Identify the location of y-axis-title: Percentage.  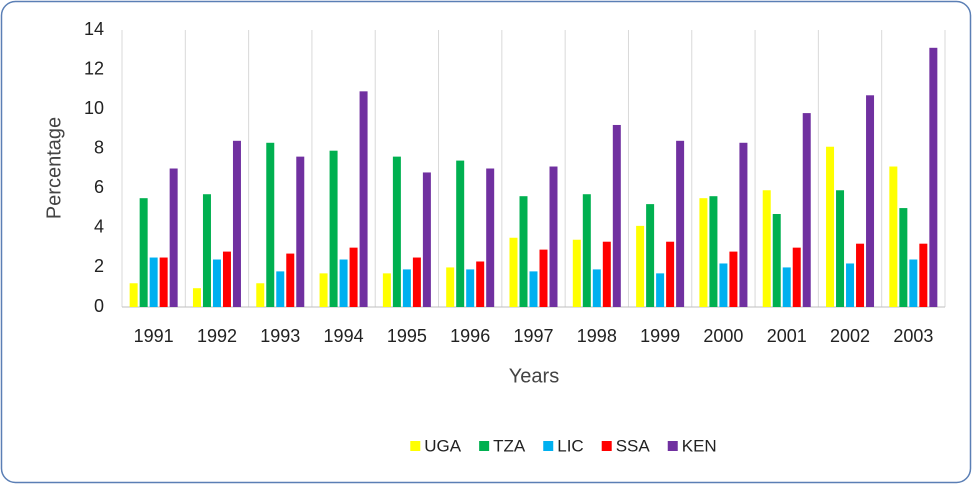
(54, 168).